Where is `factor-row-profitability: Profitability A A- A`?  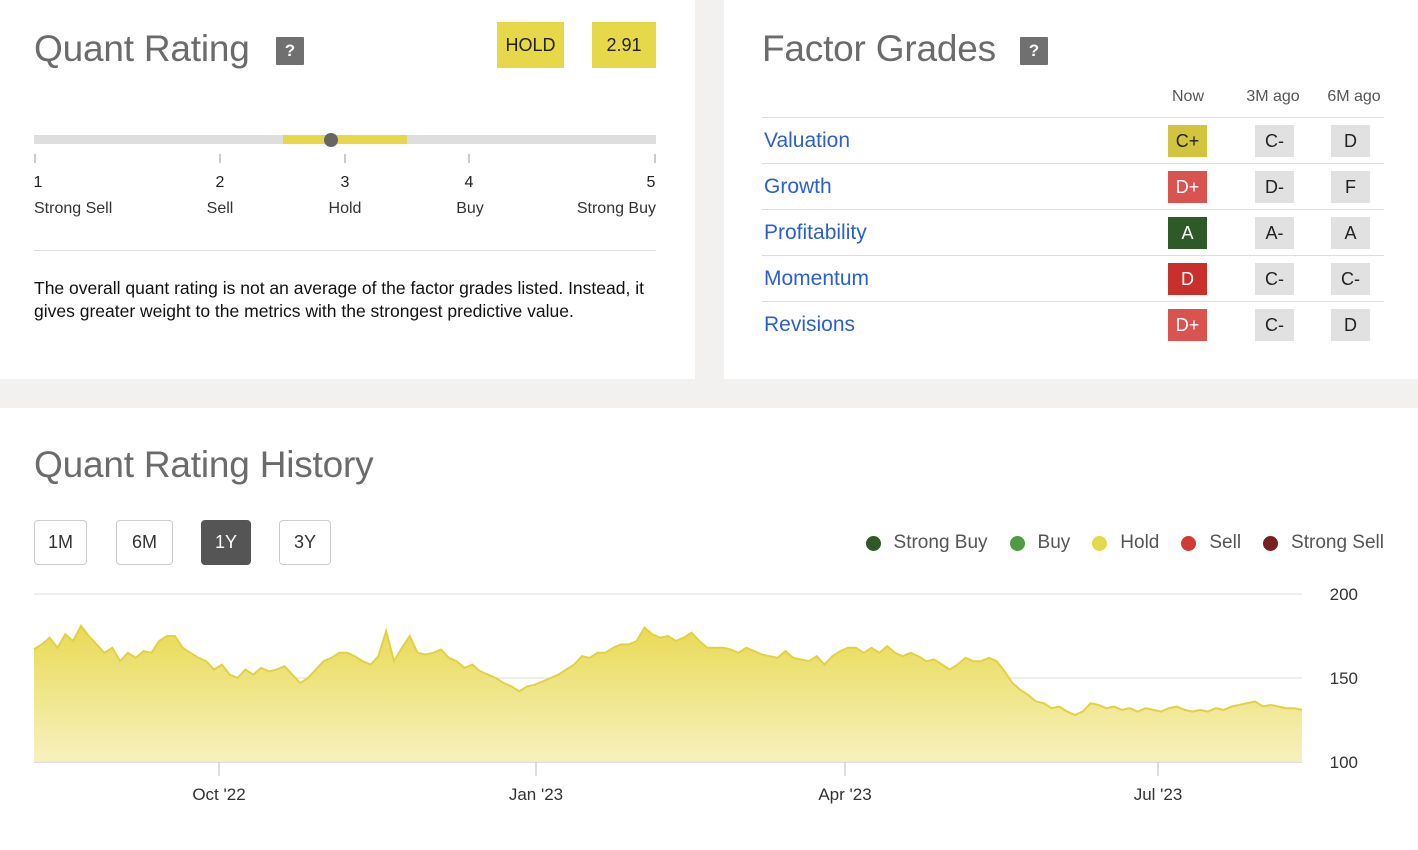 factor-row-profitability: Profitability A A- A is located at coordinates (1073, 232).